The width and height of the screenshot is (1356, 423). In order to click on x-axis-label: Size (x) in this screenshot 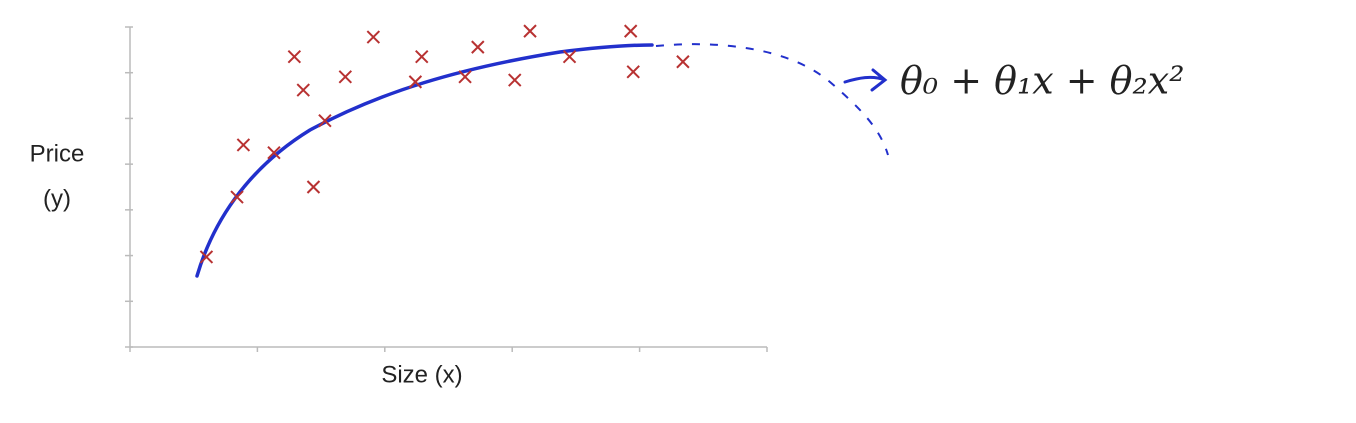, I will do `click(421, 374)`.